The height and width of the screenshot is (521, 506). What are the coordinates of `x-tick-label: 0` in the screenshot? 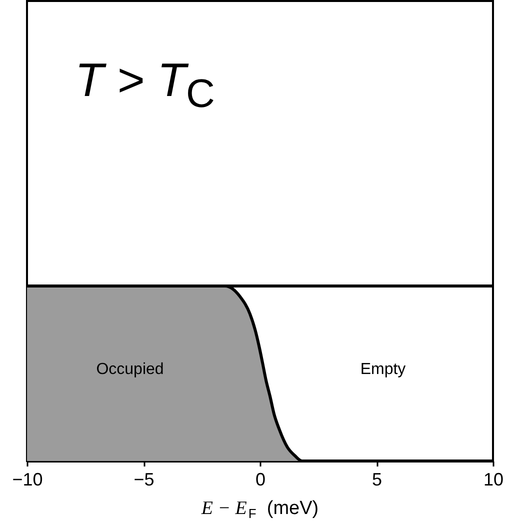 It's located at (260, 480).